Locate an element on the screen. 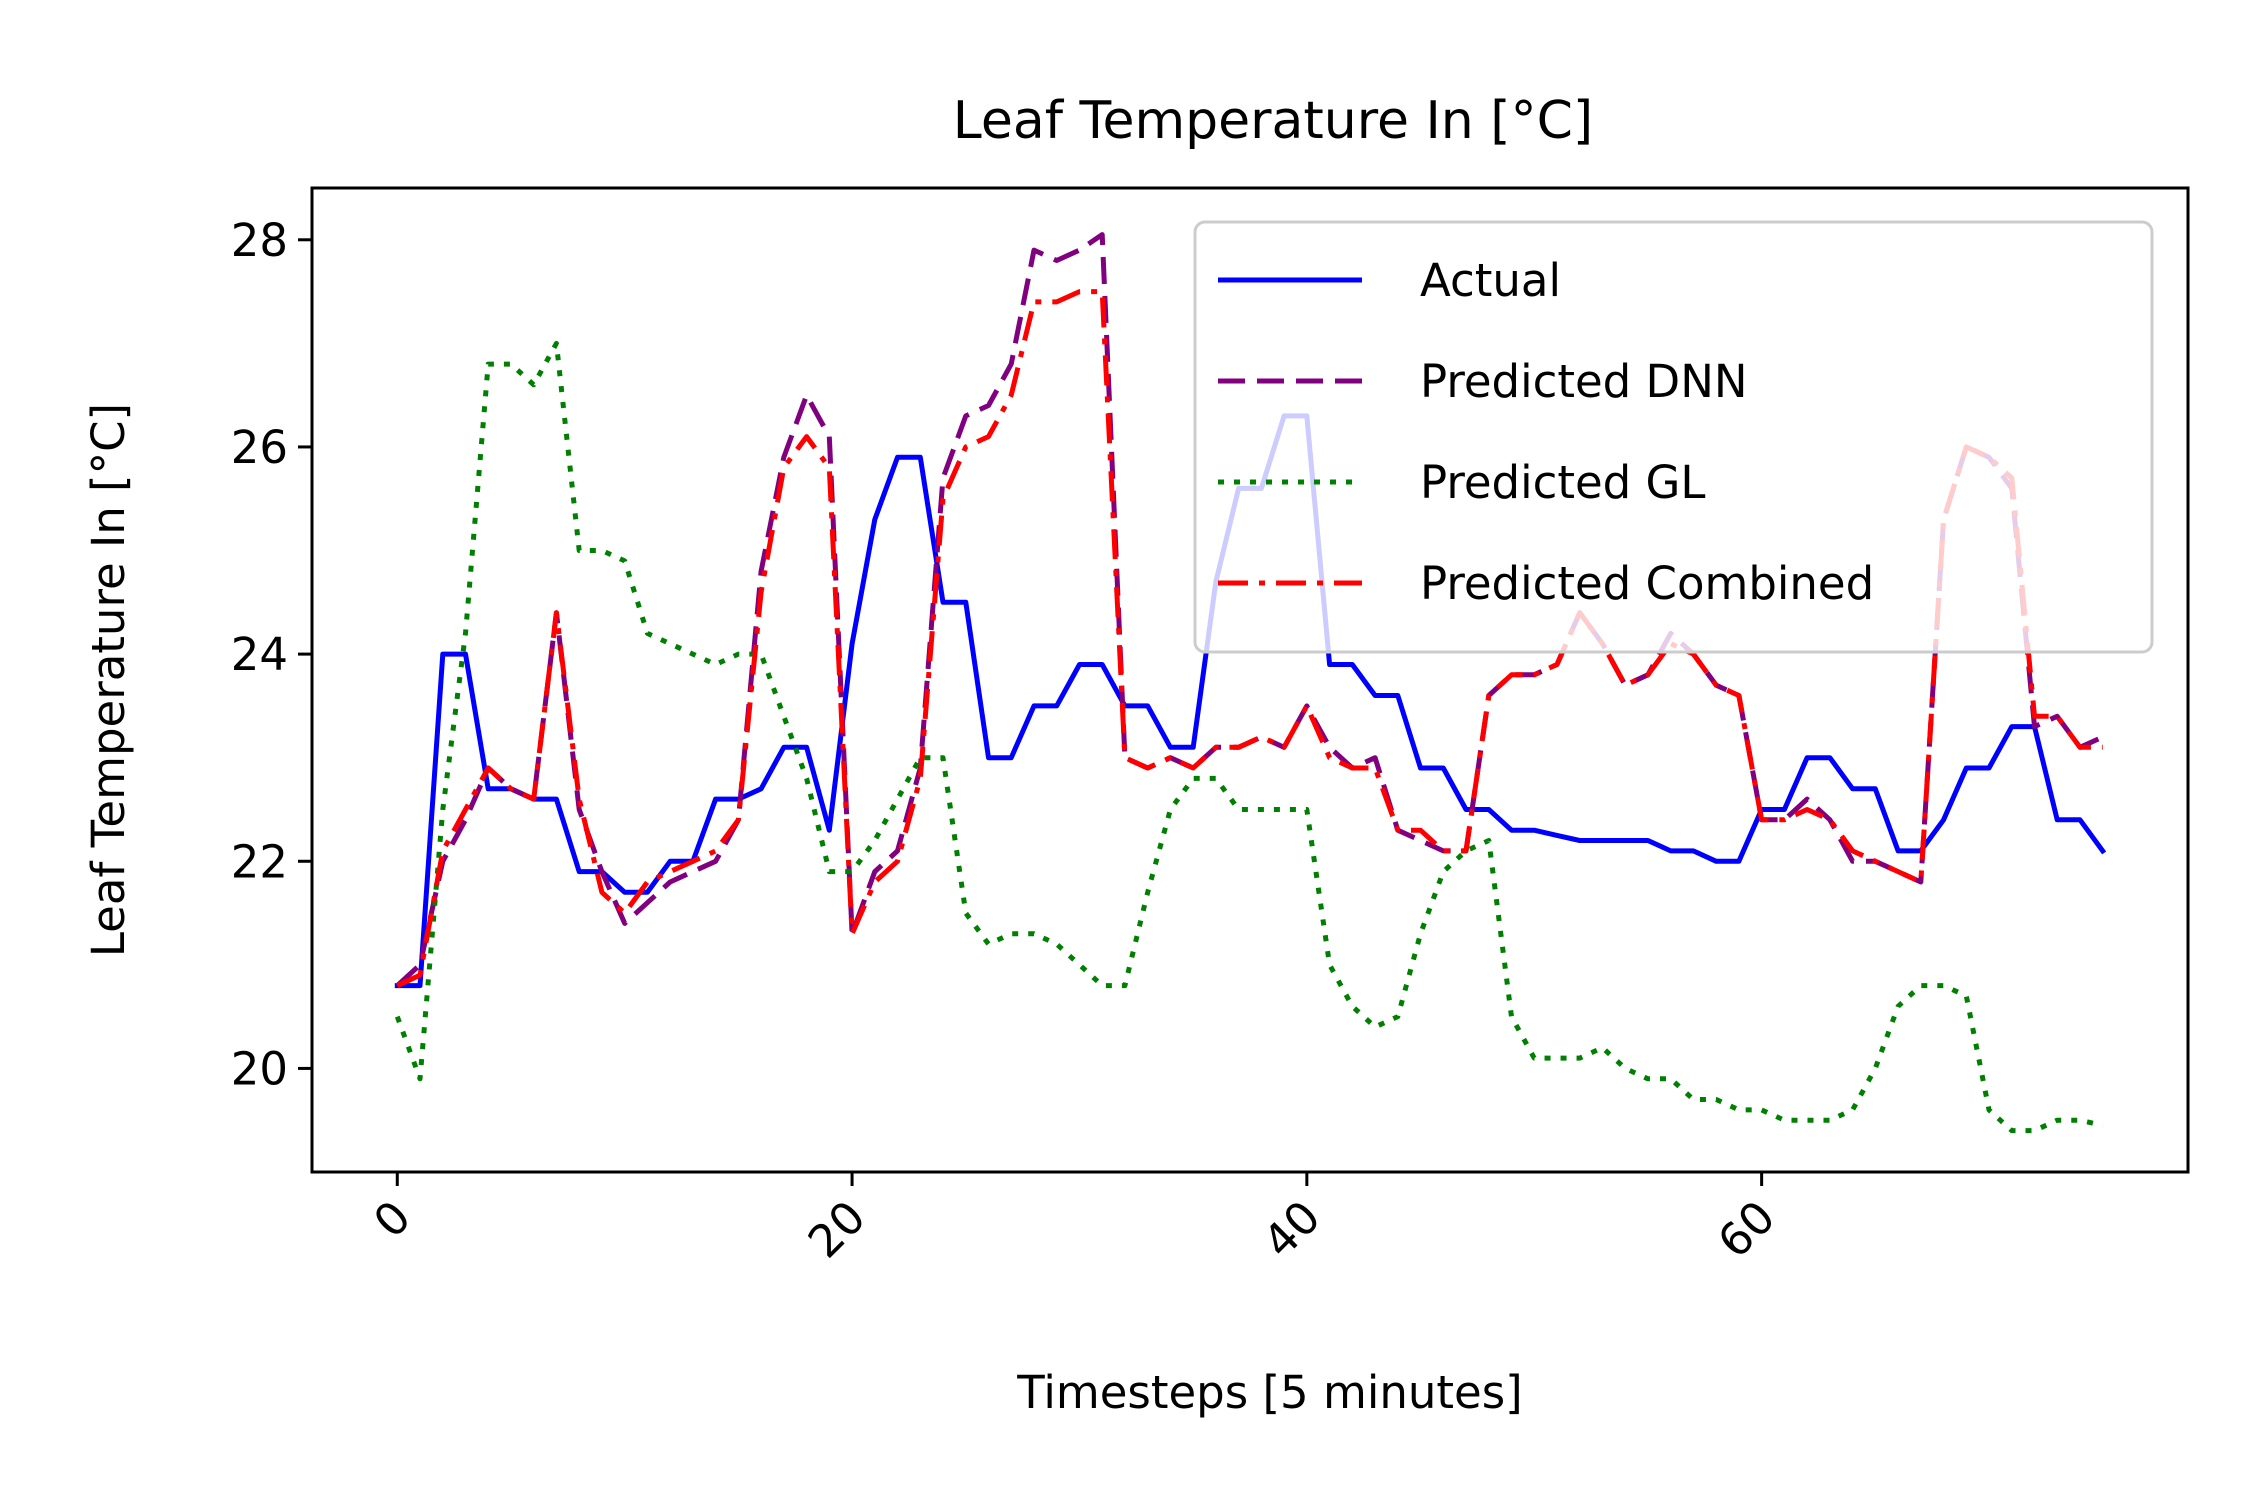  y-tick-label: 20 is located at coordinates (259, 1068).